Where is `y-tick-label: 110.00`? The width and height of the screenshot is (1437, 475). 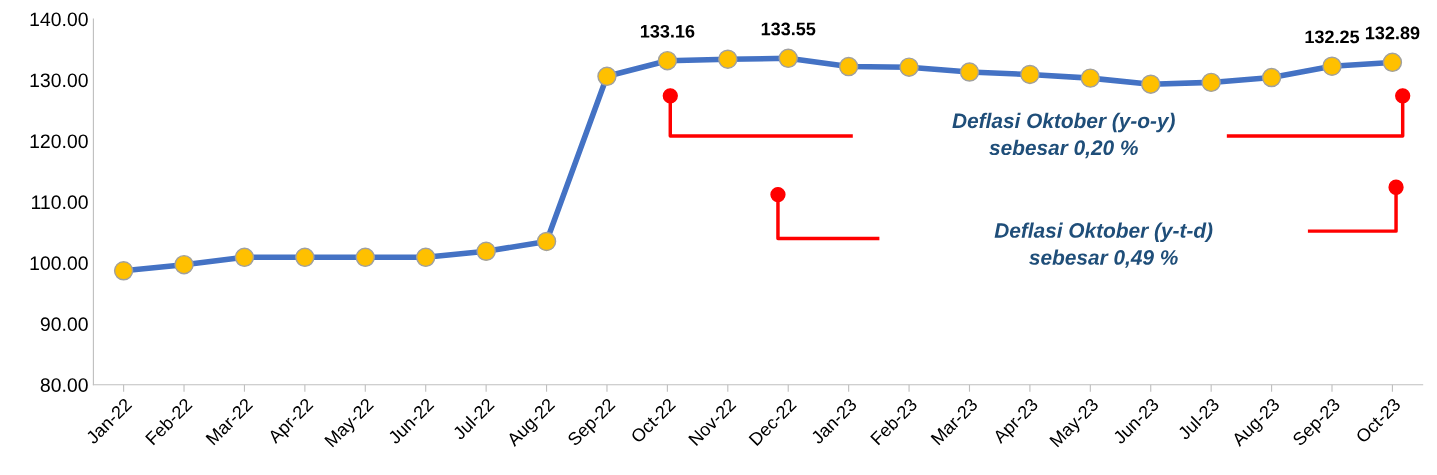 y-tick-label: 110.00 is located at coordinates (59, 202).